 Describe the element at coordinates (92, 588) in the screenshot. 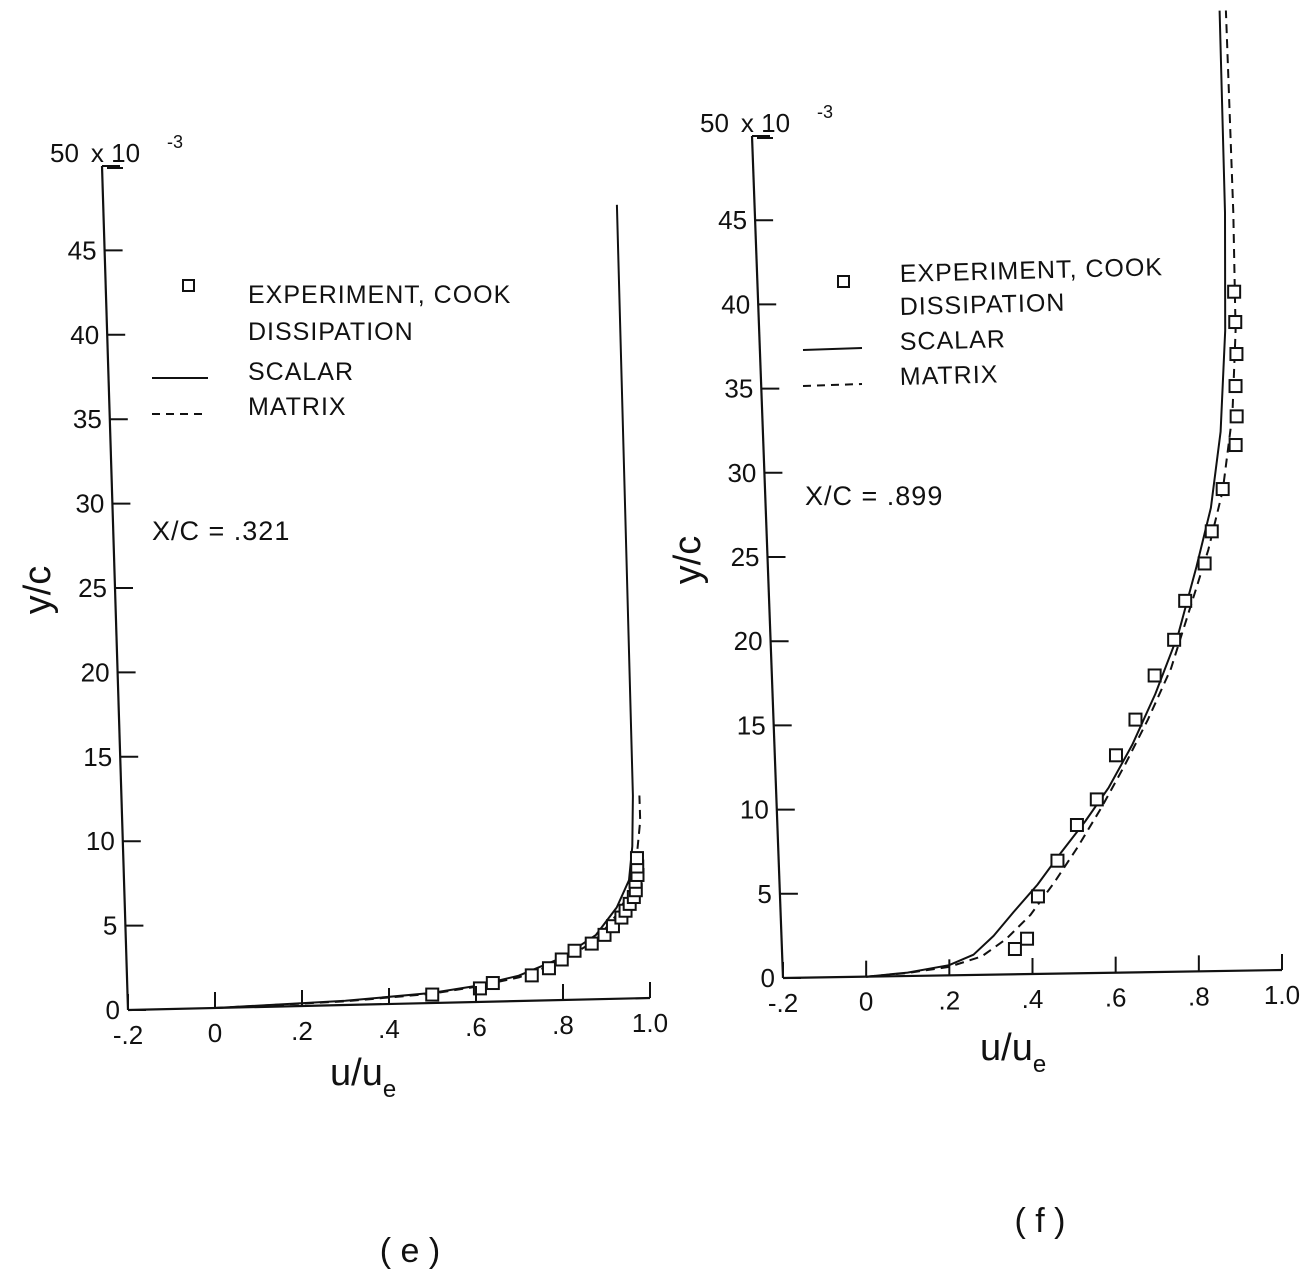

I see `panel-e-y-tick-label: 25` at that location.